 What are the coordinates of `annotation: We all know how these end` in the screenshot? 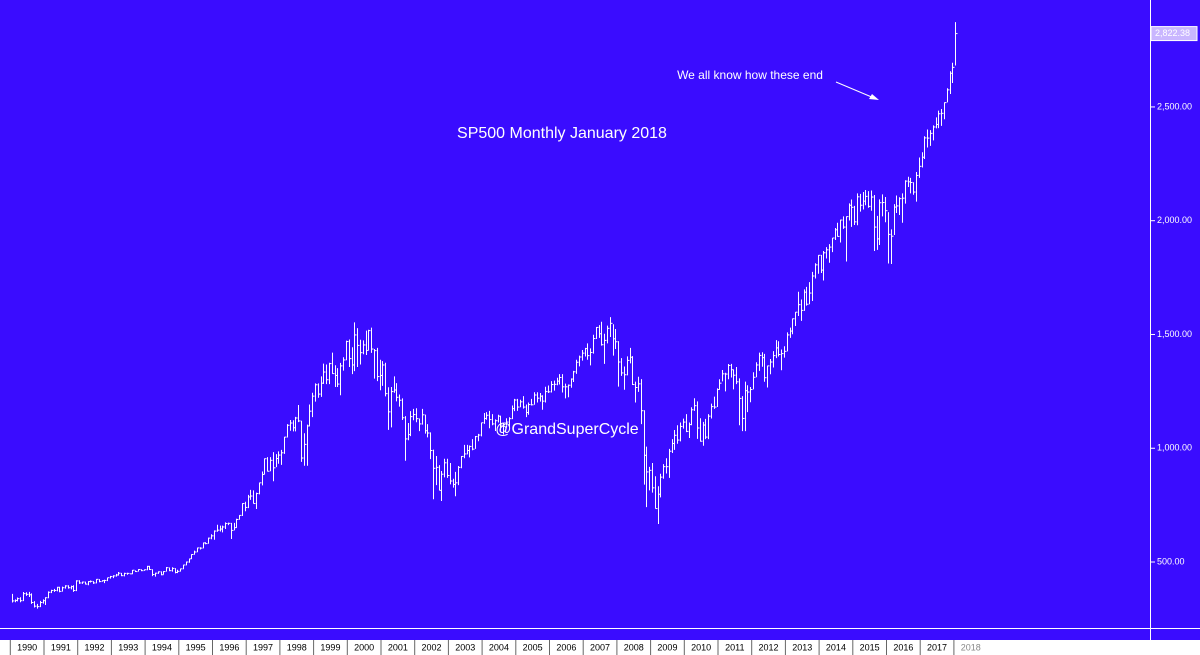 It's located at (750, 75).